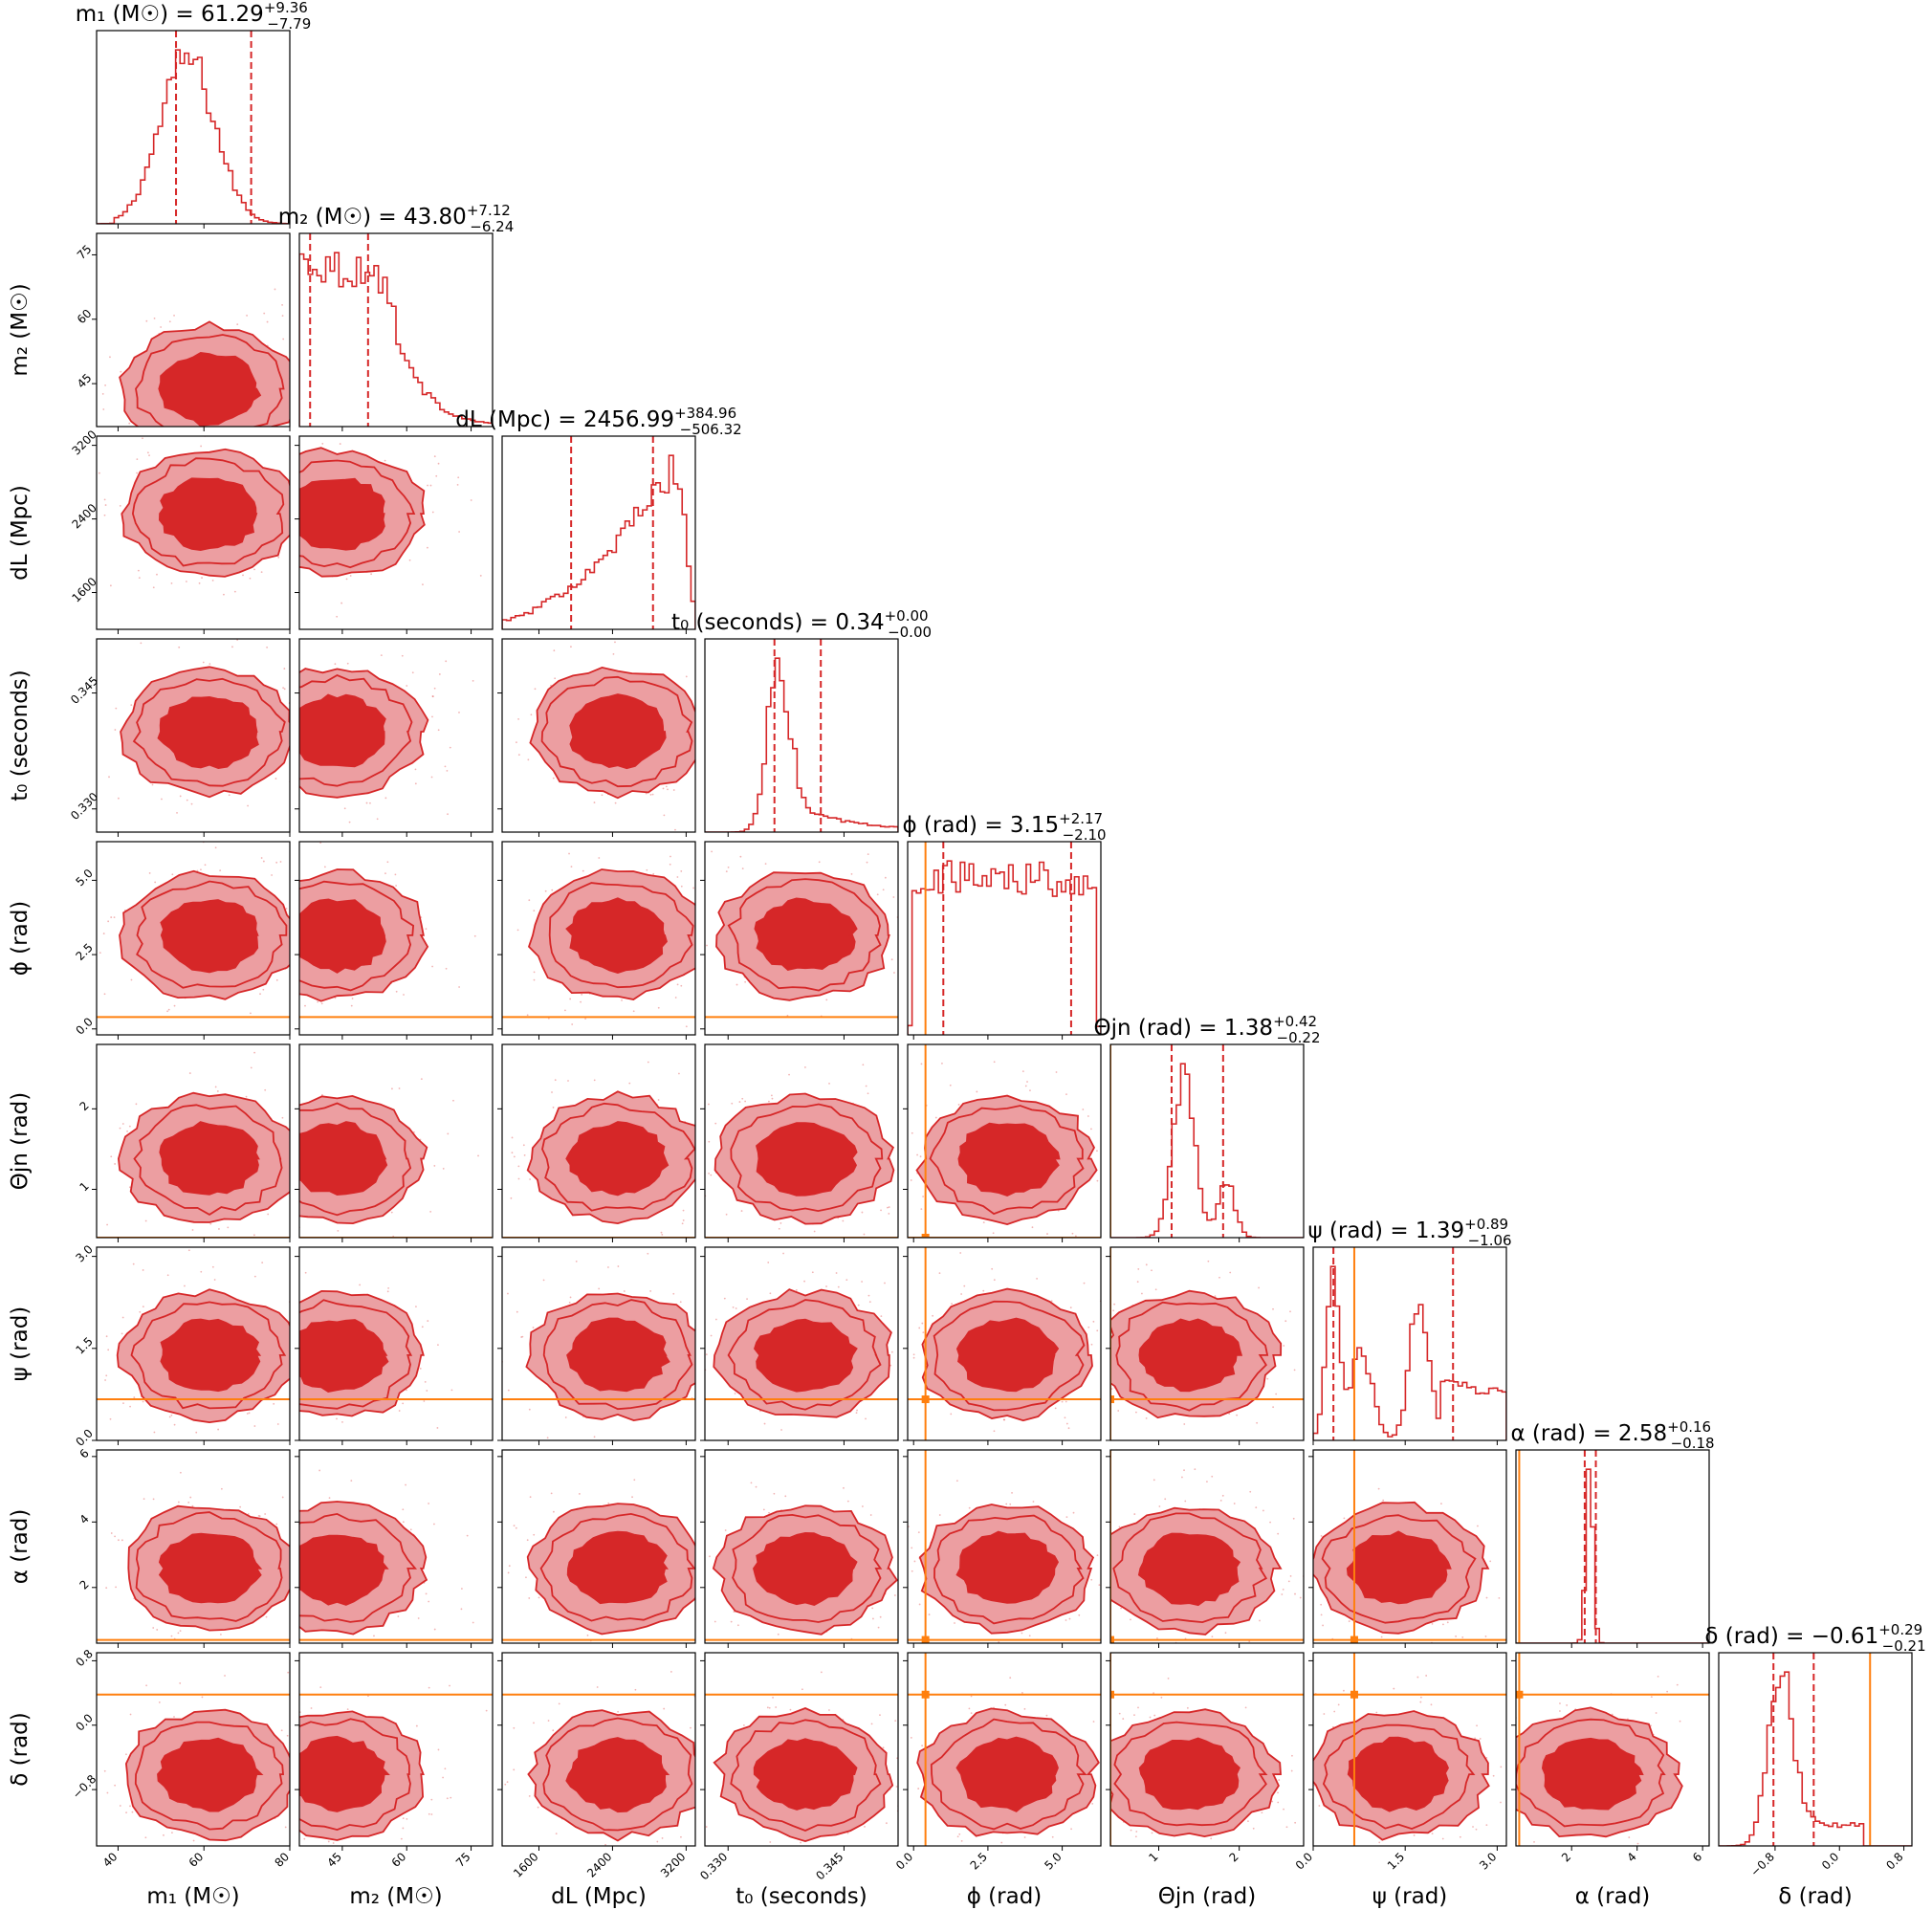 This screenshot has height=1932, width=1932. I want to click on panel-t0-alpha, so click(799, 1548).